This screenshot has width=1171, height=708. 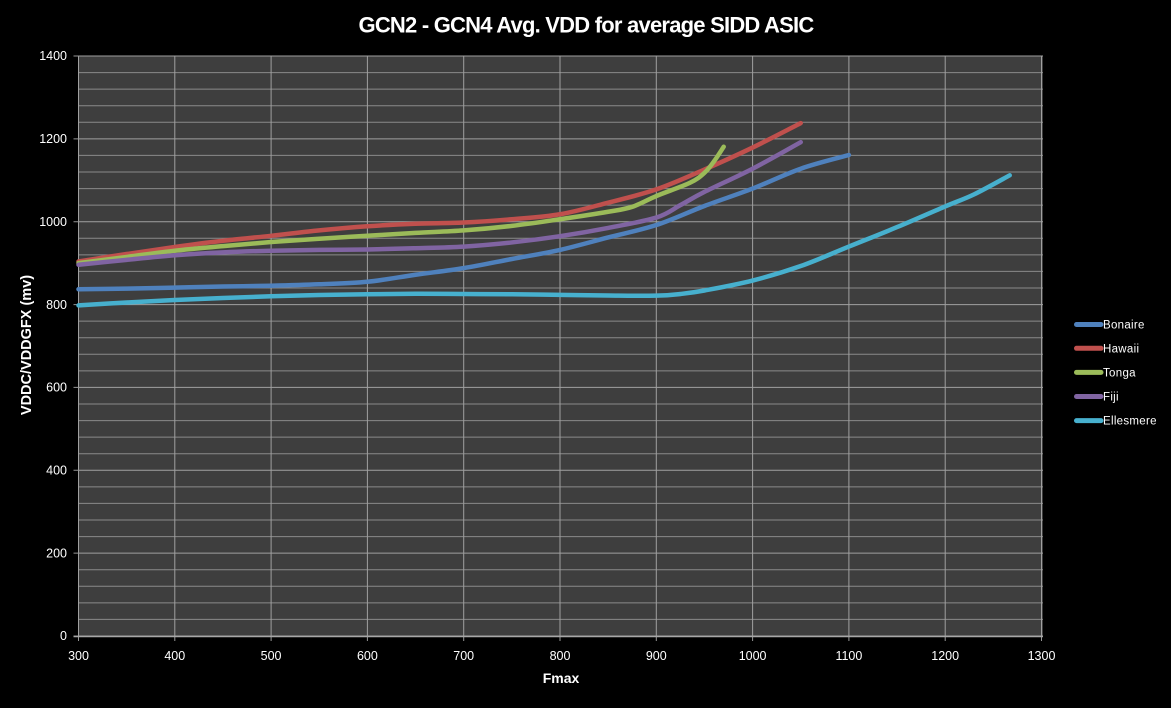 I want to click on svg-text: Tonga, so click(x=1119, y=373).